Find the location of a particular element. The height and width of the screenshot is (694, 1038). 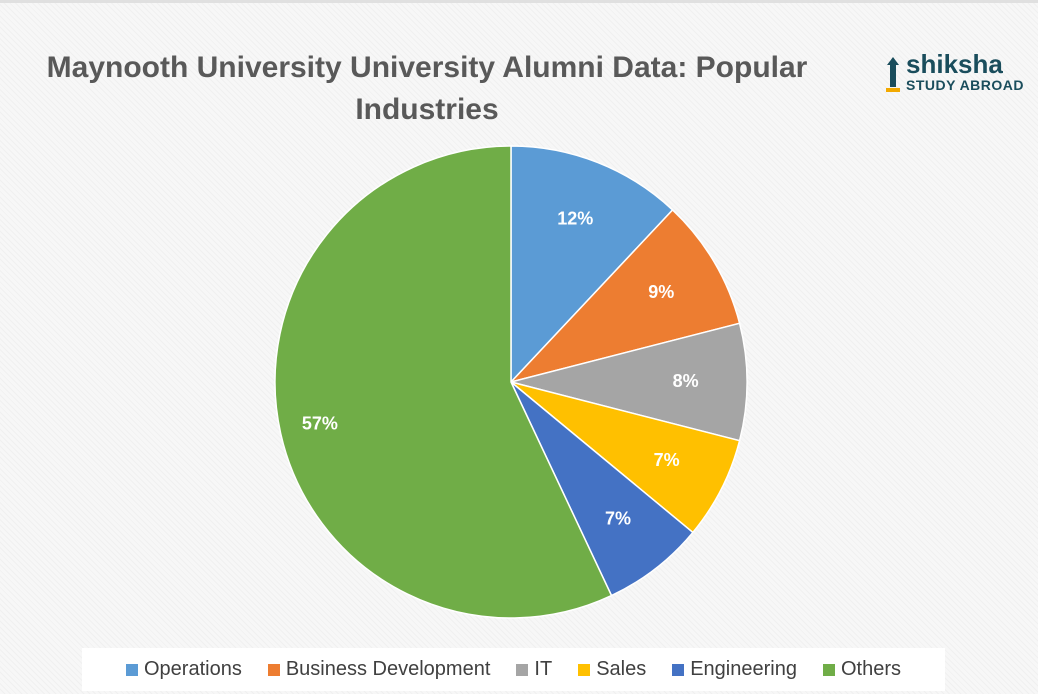

legend-label: Operations is located at coordinates (193, 669).